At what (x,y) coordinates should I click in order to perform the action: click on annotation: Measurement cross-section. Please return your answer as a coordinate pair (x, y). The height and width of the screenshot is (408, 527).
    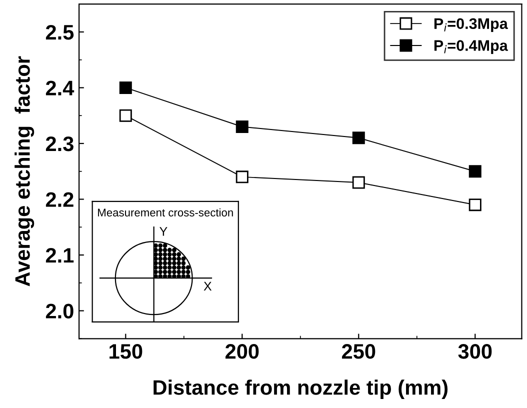
    Looking at the image, I should click on (165, 212).